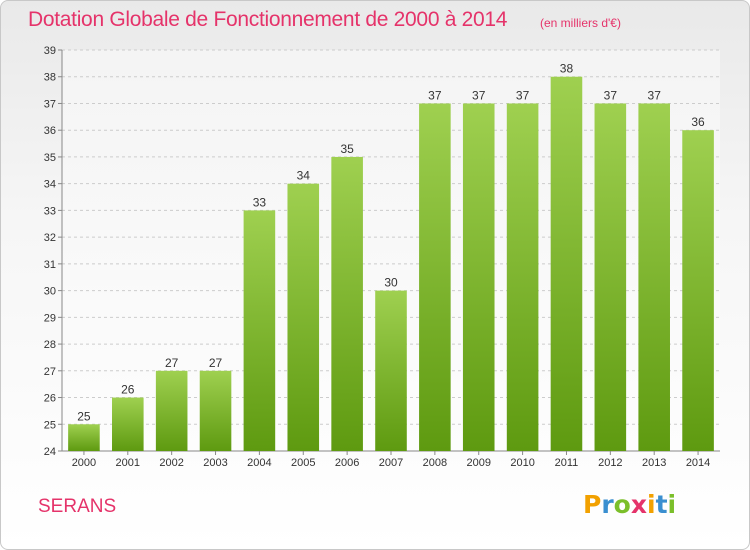  Describe the element at coordinates (50, 104) in the screenshot. I see `y-tick-label: 37` at that location.